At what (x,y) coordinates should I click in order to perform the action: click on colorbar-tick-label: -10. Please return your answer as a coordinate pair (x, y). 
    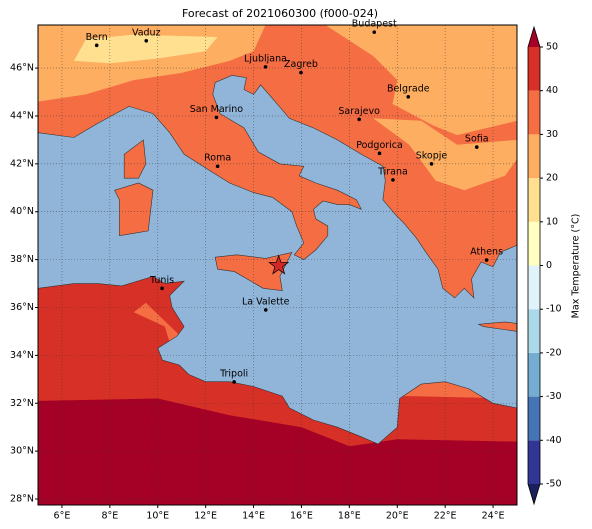
    Looking at the image, I should click on (554, 309).